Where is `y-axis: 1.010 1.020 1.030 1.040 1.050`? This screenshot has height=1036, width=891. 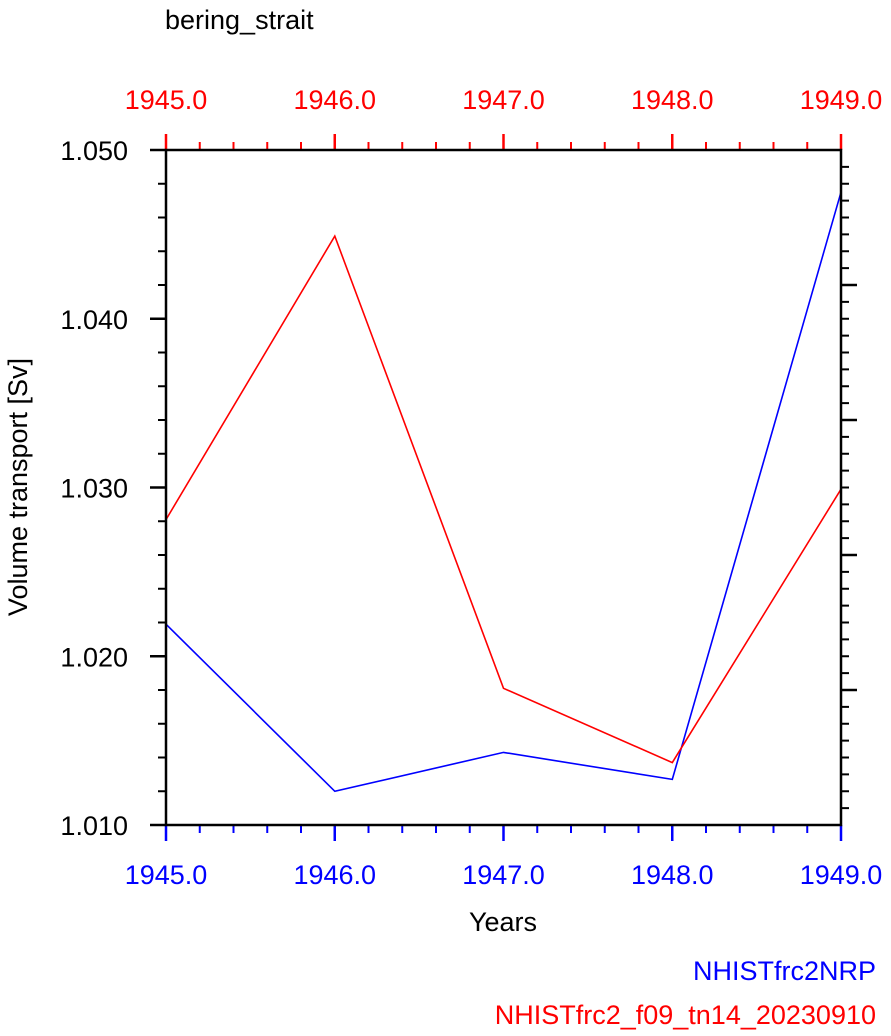
y-axis: 1.010 1.020 1.030 1.040 1.050 is located at coordinates (113, 488).